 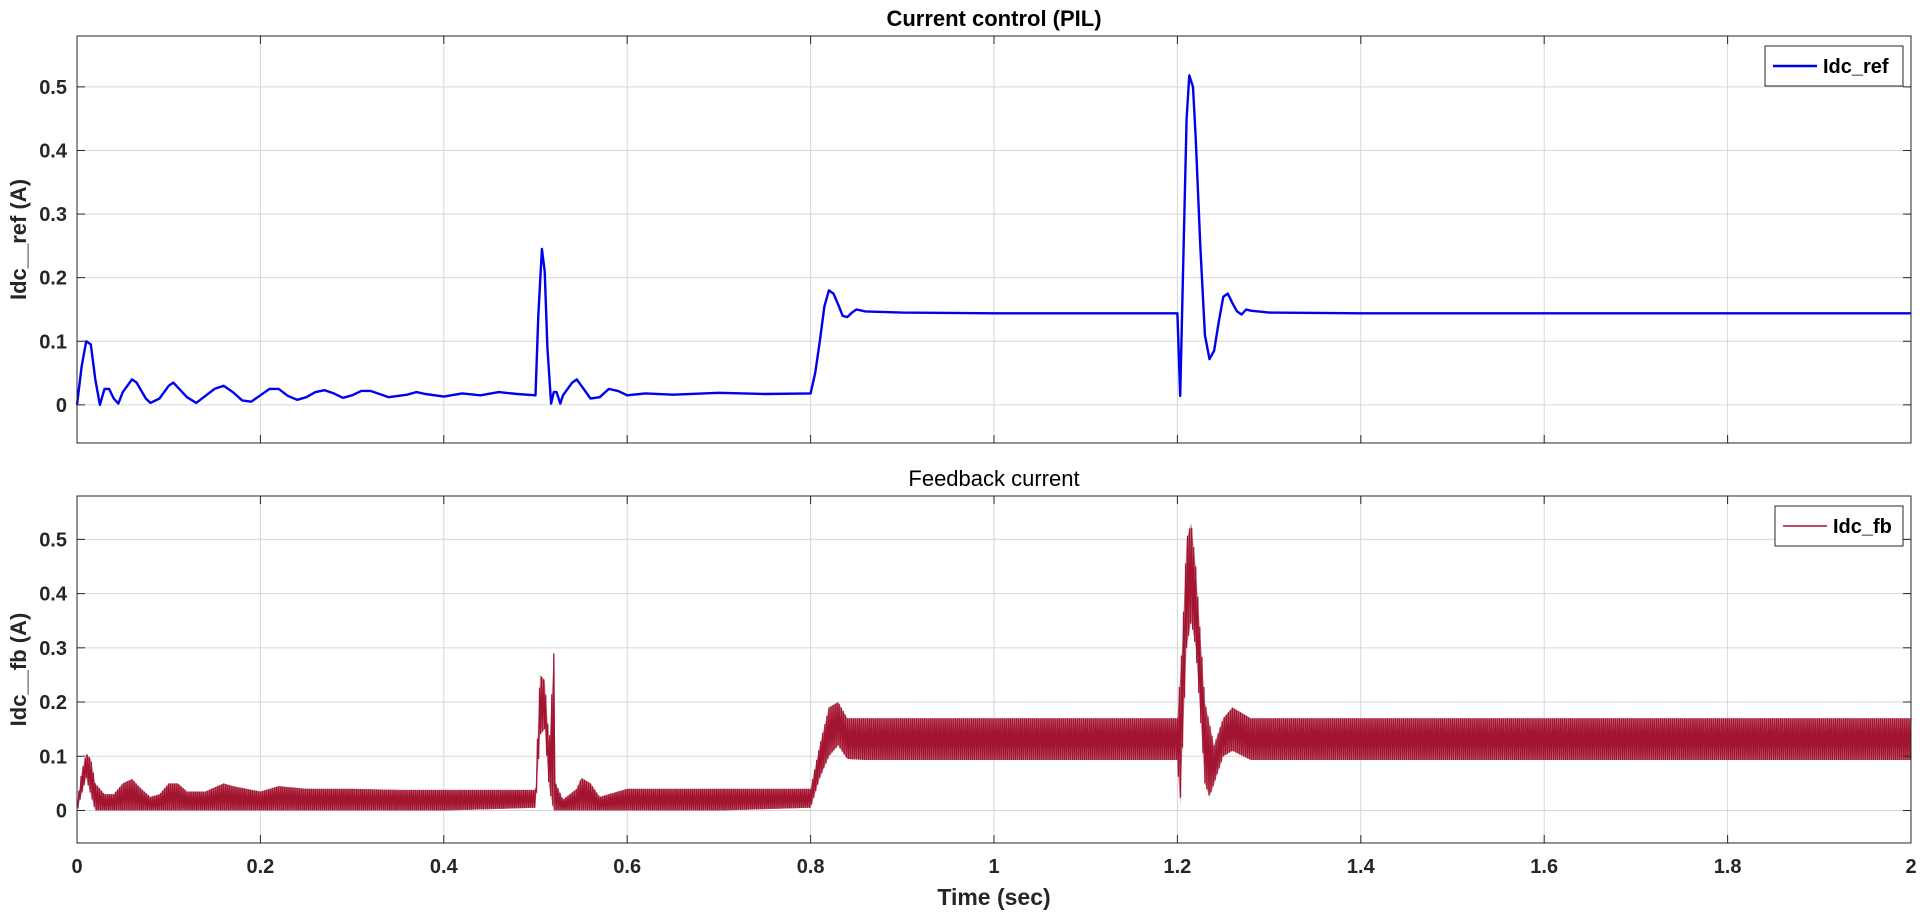 I want to click on bottom-chart-title: Feedback current, so click(x=993, y=478).